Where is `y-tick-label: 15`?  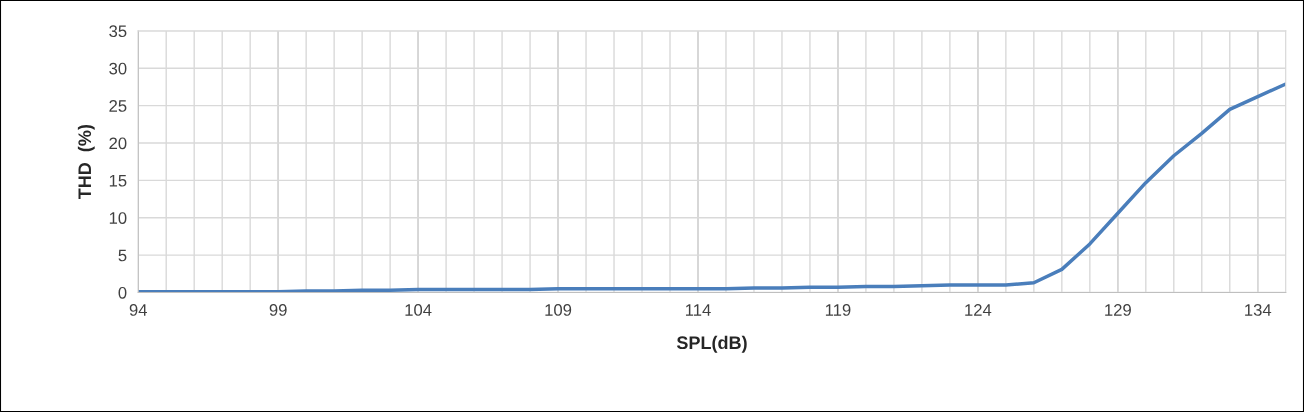 y-tick-label: 15 is located at coordinates (118, 180).